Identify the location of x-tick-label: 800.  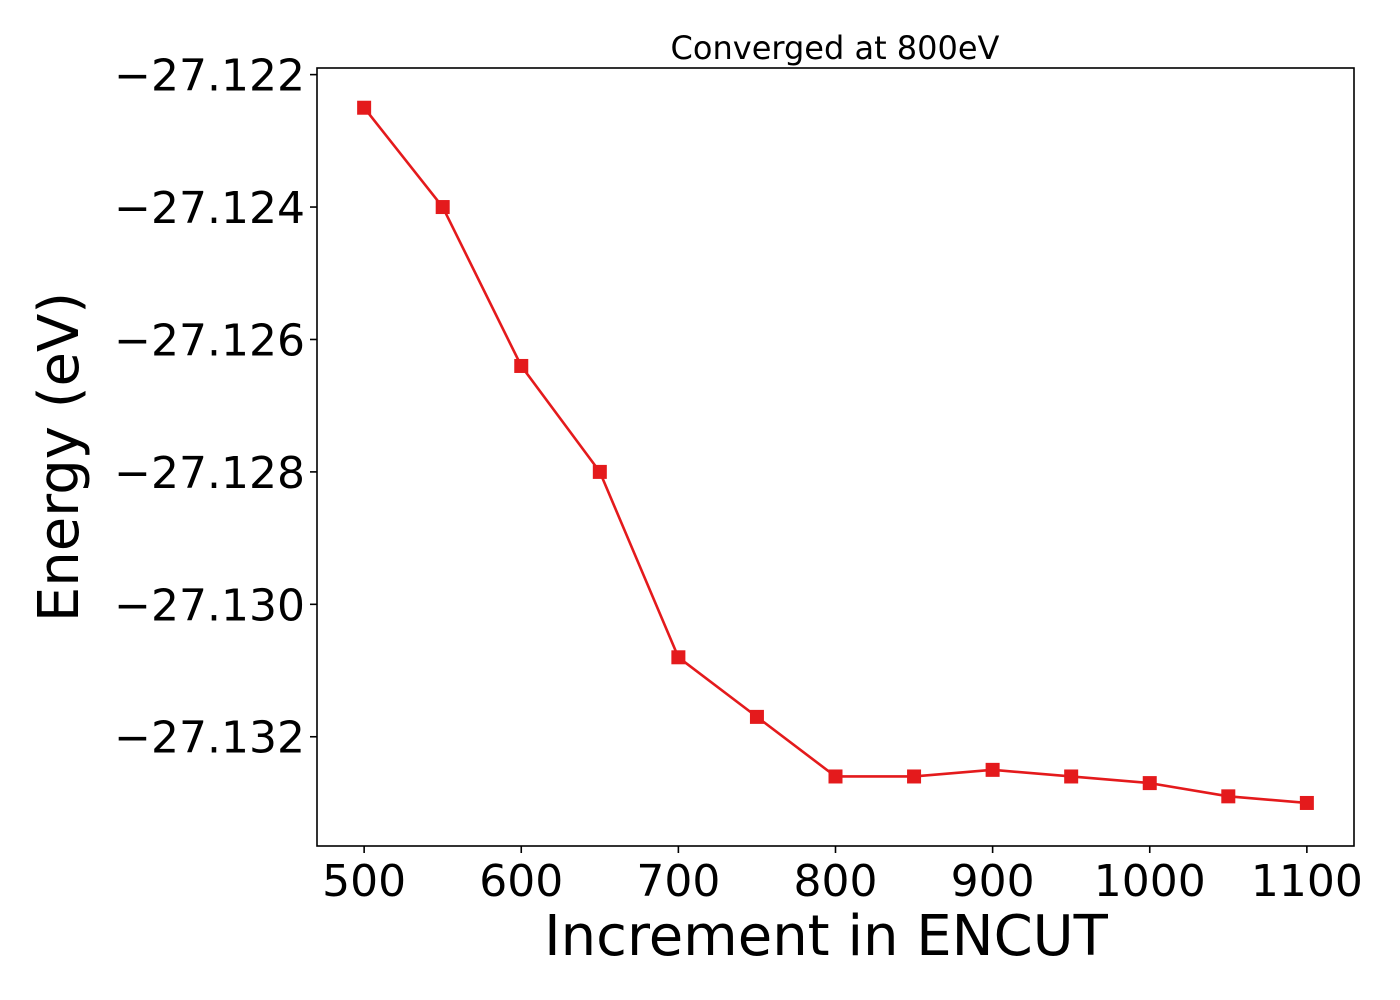
(836, 881).